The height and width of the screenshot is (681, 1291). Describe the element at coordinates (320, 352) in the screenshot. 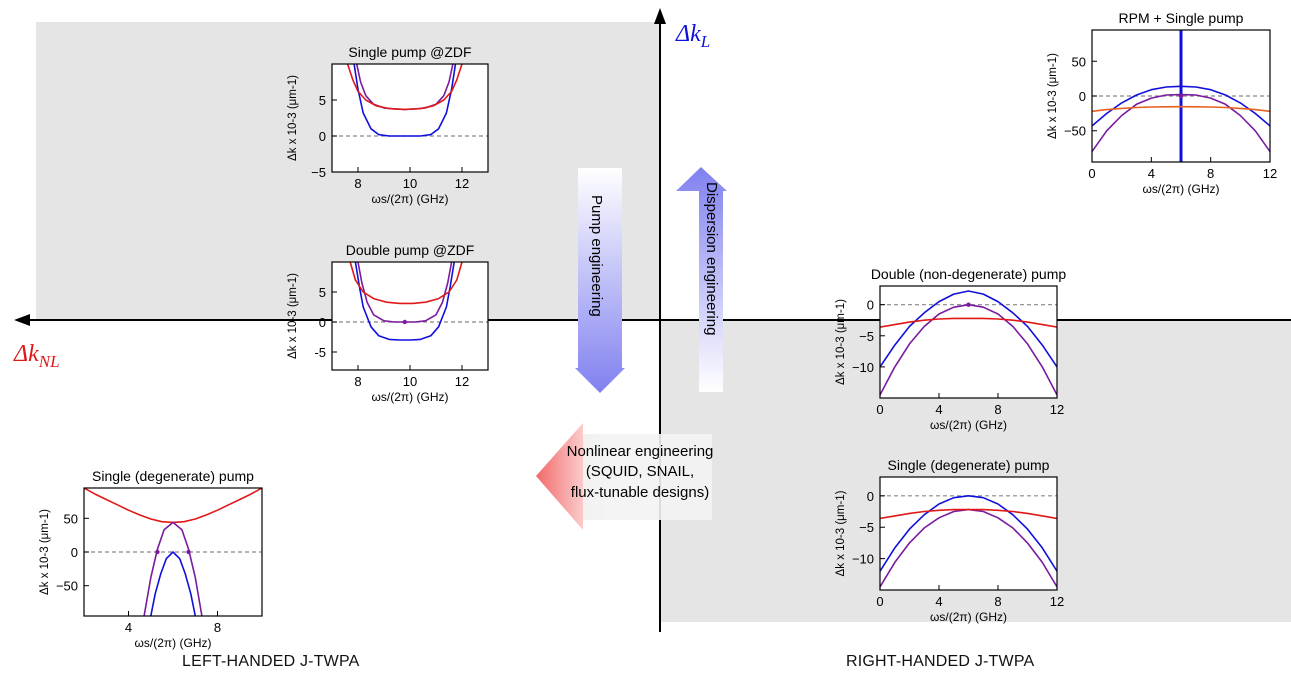

I see `y-tick-label: -5` at that location.